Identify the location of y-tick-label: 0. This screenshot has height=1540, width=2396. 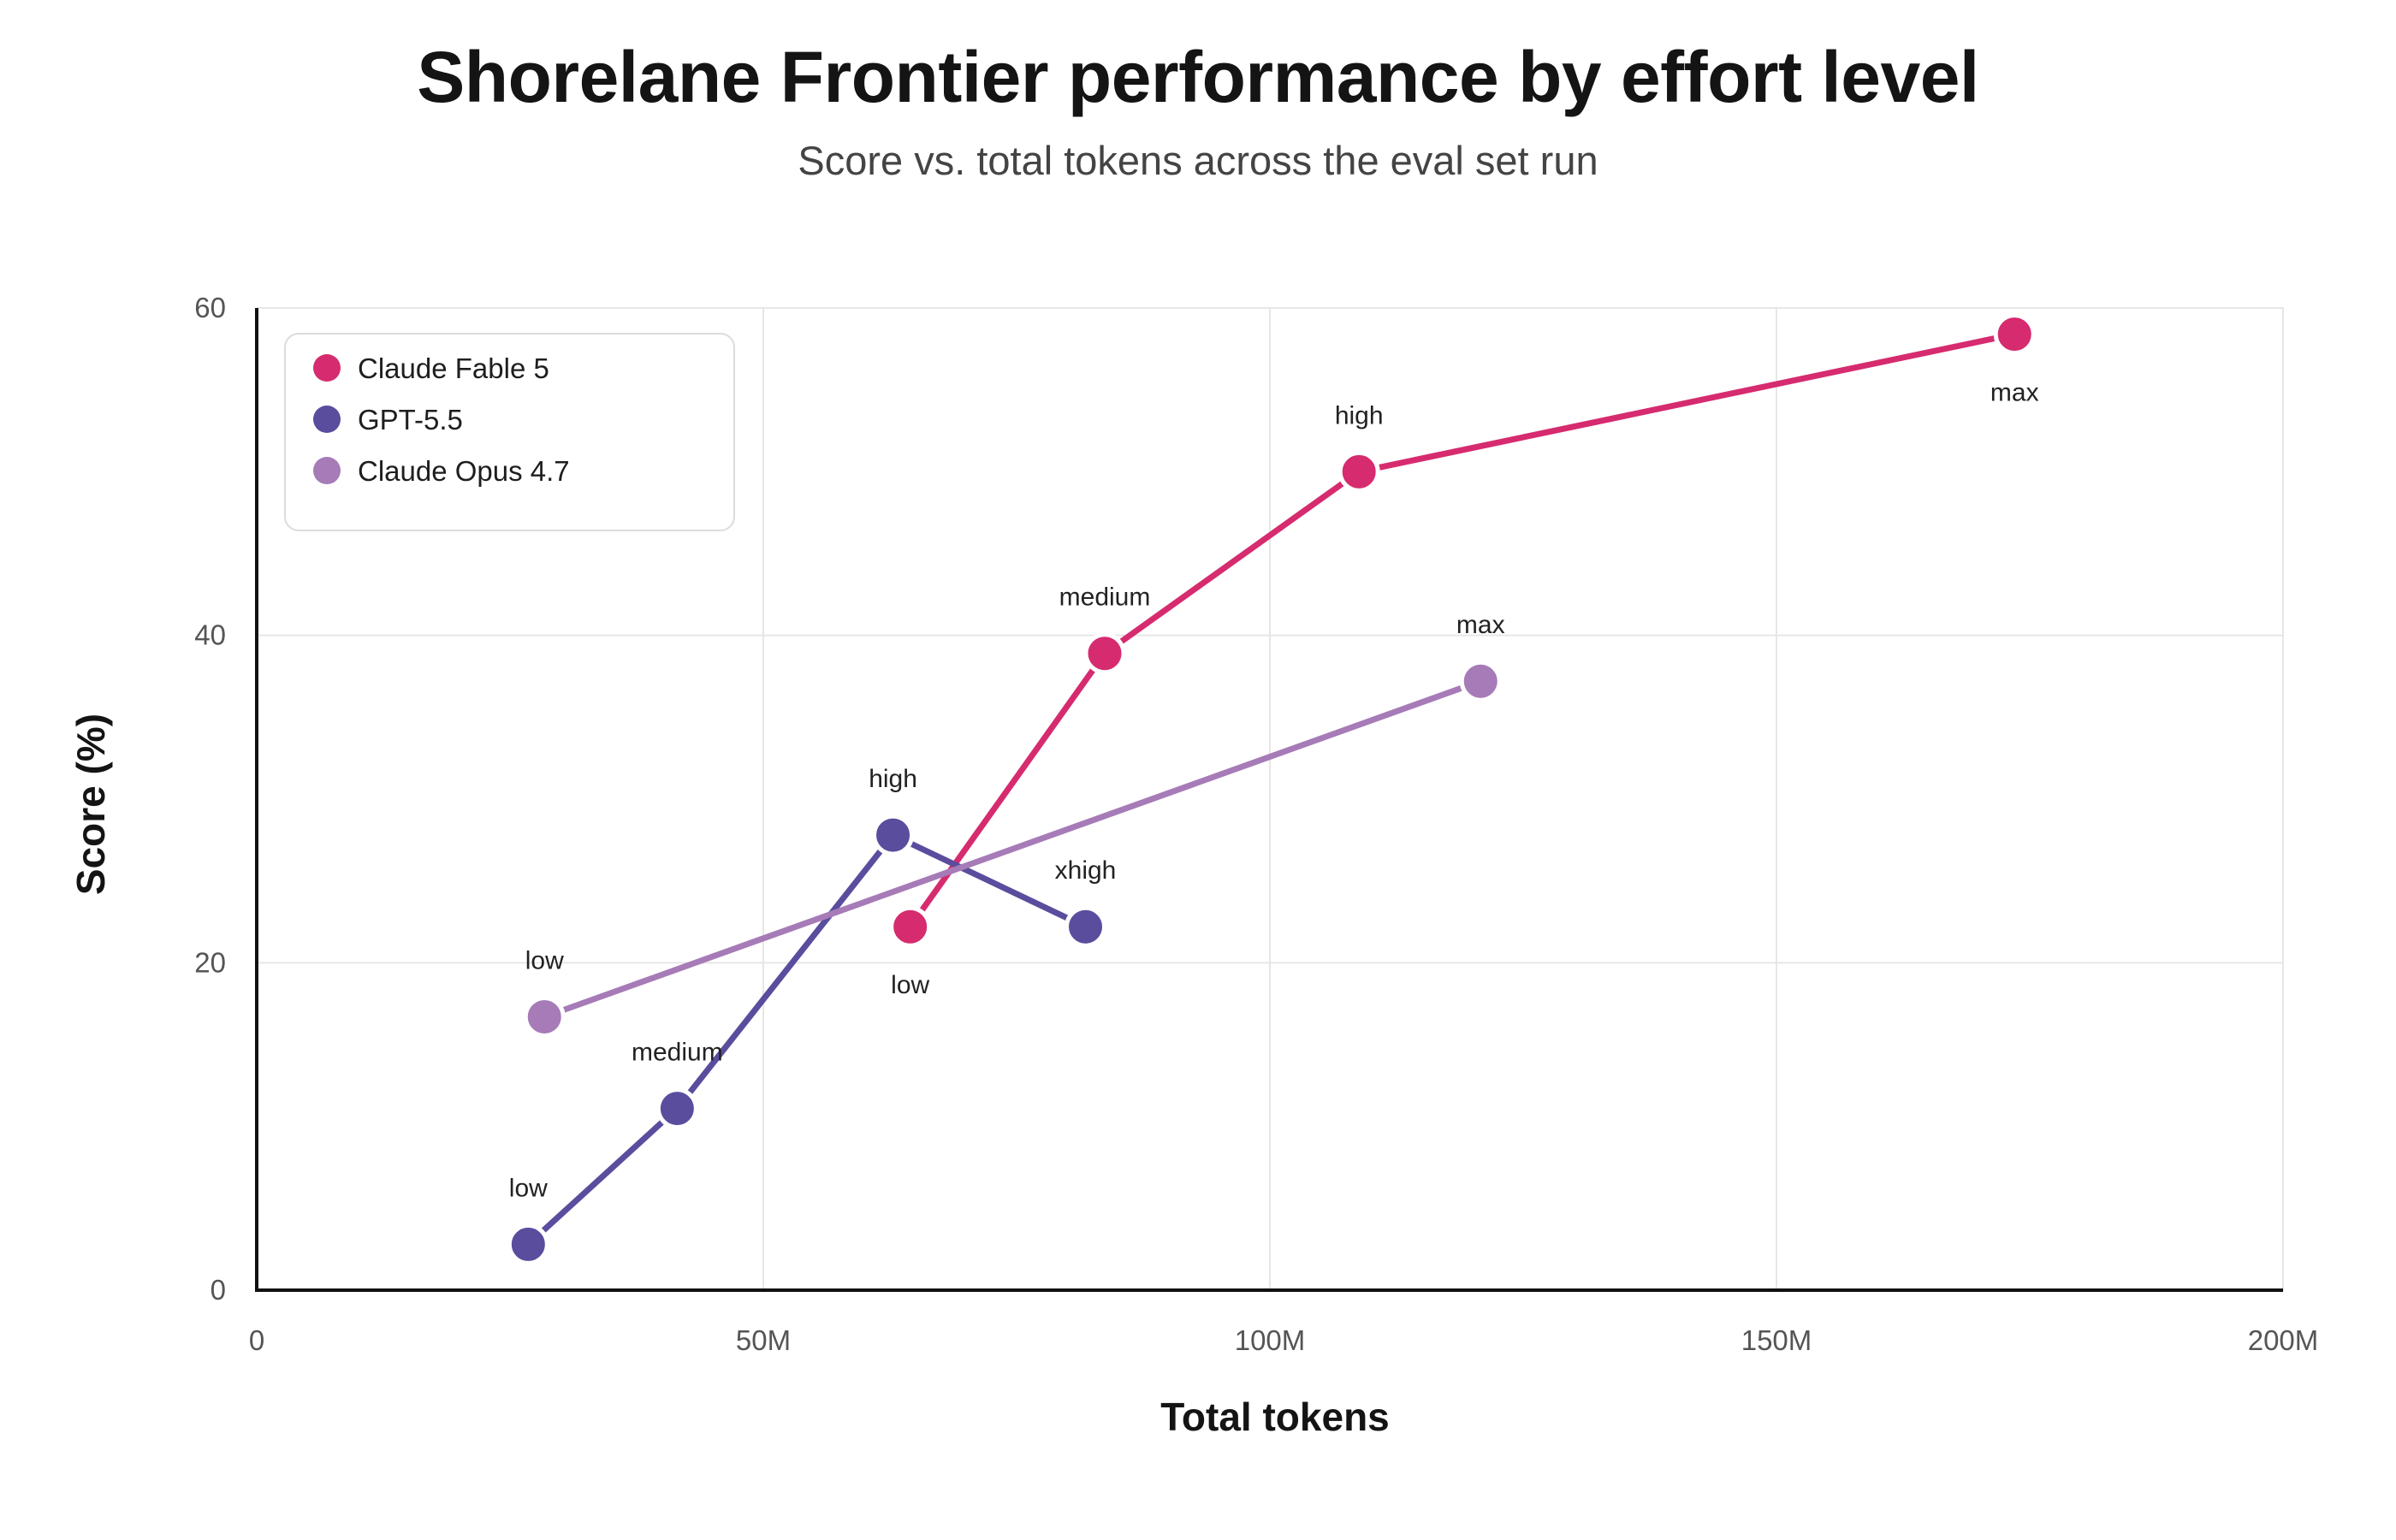
(219, 1290).